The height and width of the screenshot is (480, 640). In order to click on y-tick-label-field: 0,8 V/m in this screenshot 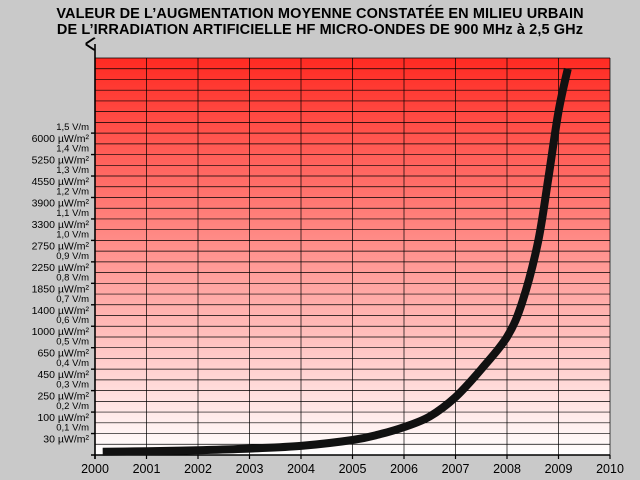, I will do `click(72, 277)`.